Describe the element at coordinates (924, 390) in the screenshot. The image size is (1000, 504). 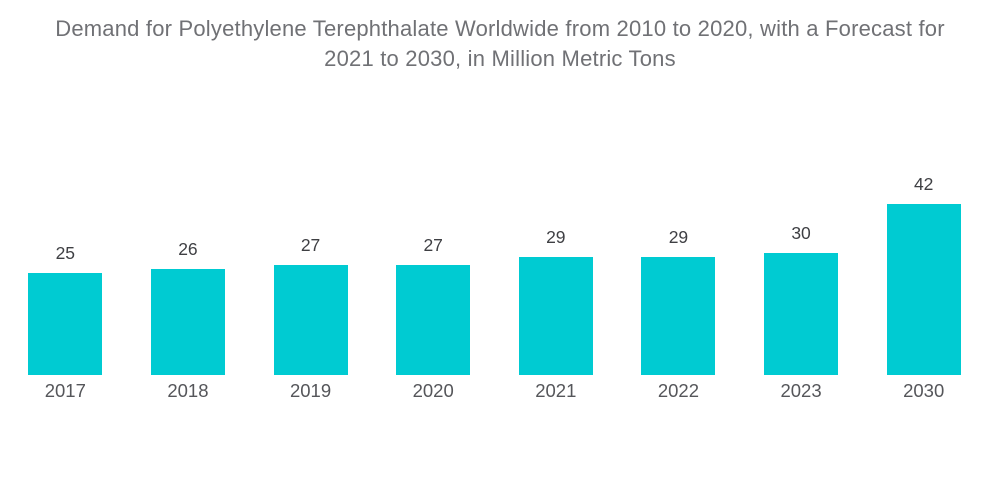
I see `x-axis-label: 2030` at that location.